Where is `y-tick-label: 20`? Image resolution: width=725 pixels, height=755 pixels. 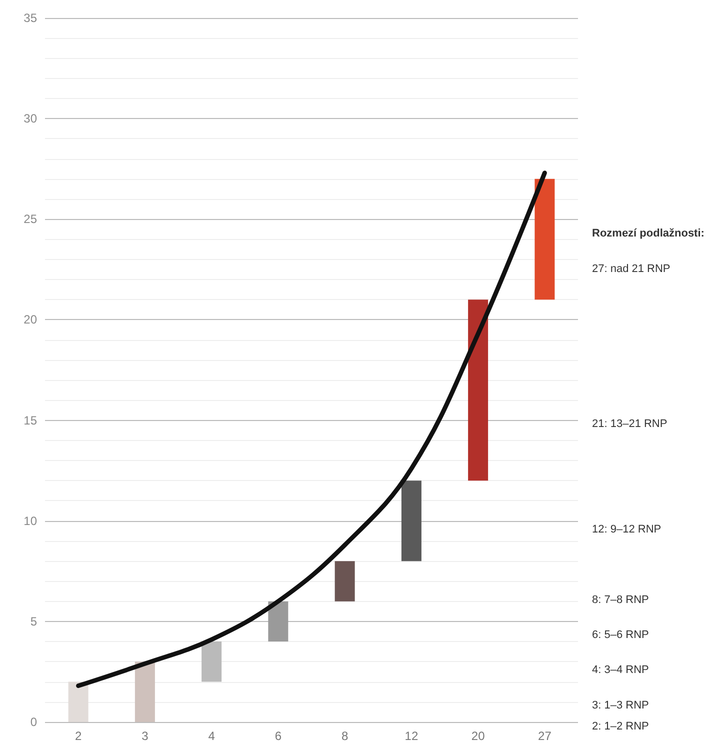
y-tick-label: 20 is located at coordinates (31, 319).